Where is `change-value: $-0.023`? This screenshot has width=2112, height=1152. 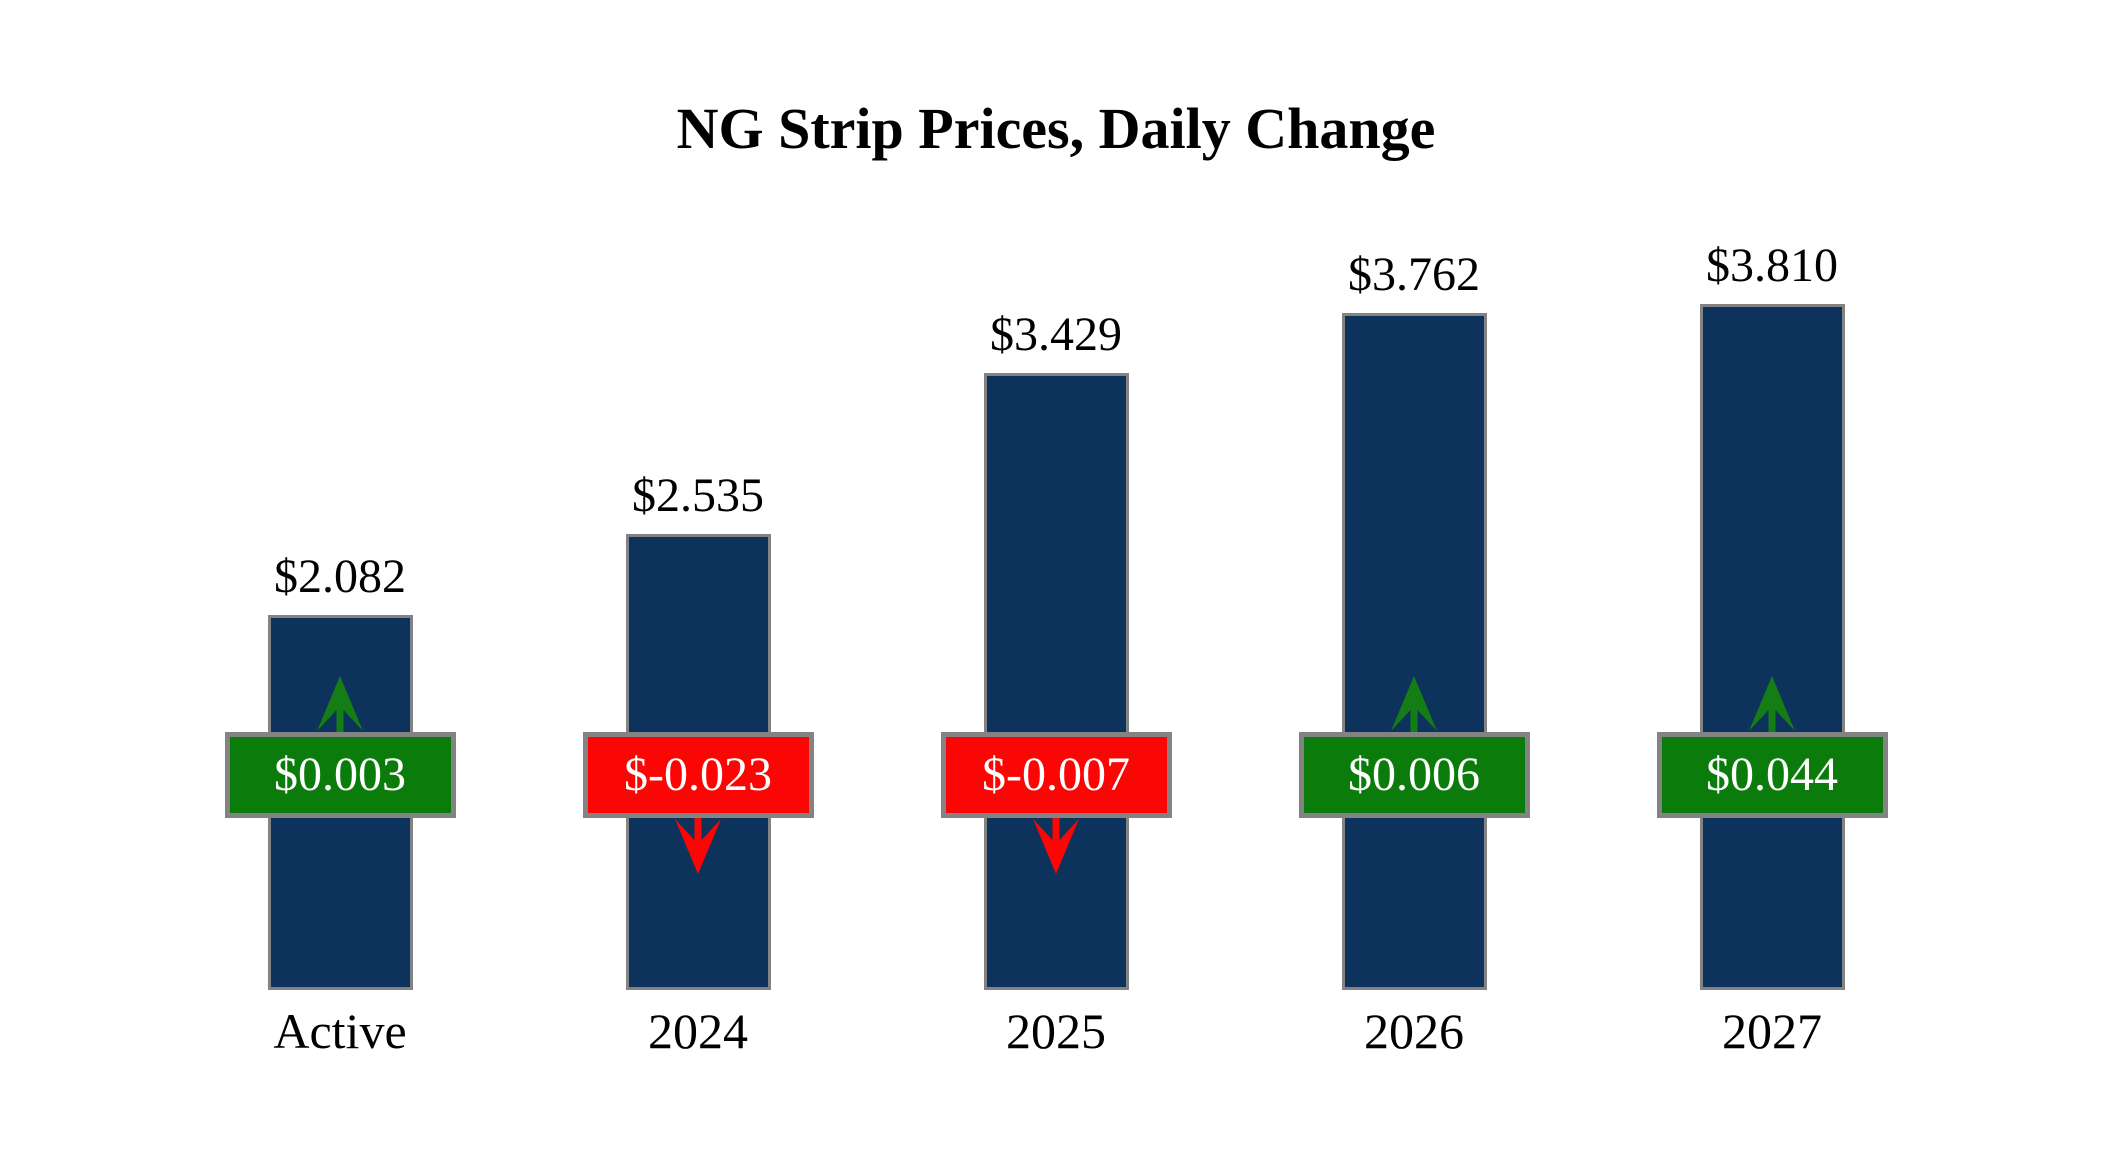
change-value: $-0.023 is located at coordinates (698, 774).